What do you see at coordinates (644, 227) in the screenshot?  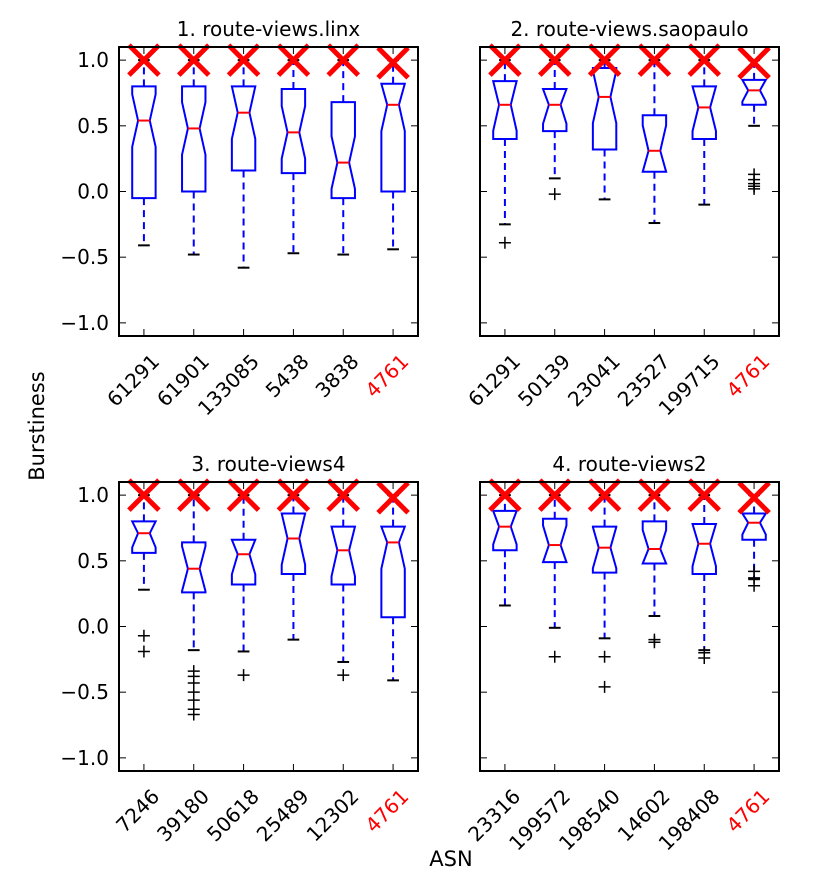 I see `box-23527: 23527` at bounding box center [644, 227].